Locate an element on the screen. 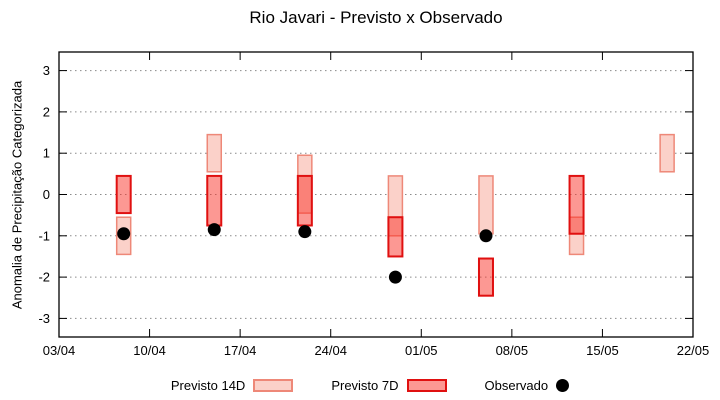 The height and width of the screenshot is (400, 720). previsto-7d-swatch is located at coordinates (426, 385).